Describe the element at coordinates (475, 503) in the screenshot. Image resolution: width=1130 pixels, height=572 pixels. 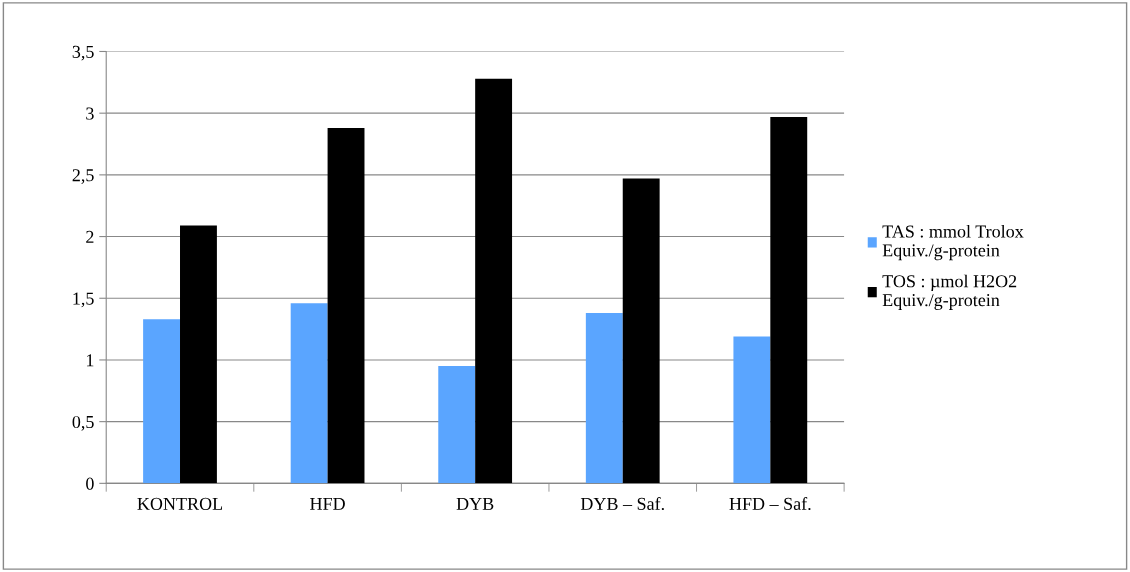
I see `x-tick-label: DYB` at that location.